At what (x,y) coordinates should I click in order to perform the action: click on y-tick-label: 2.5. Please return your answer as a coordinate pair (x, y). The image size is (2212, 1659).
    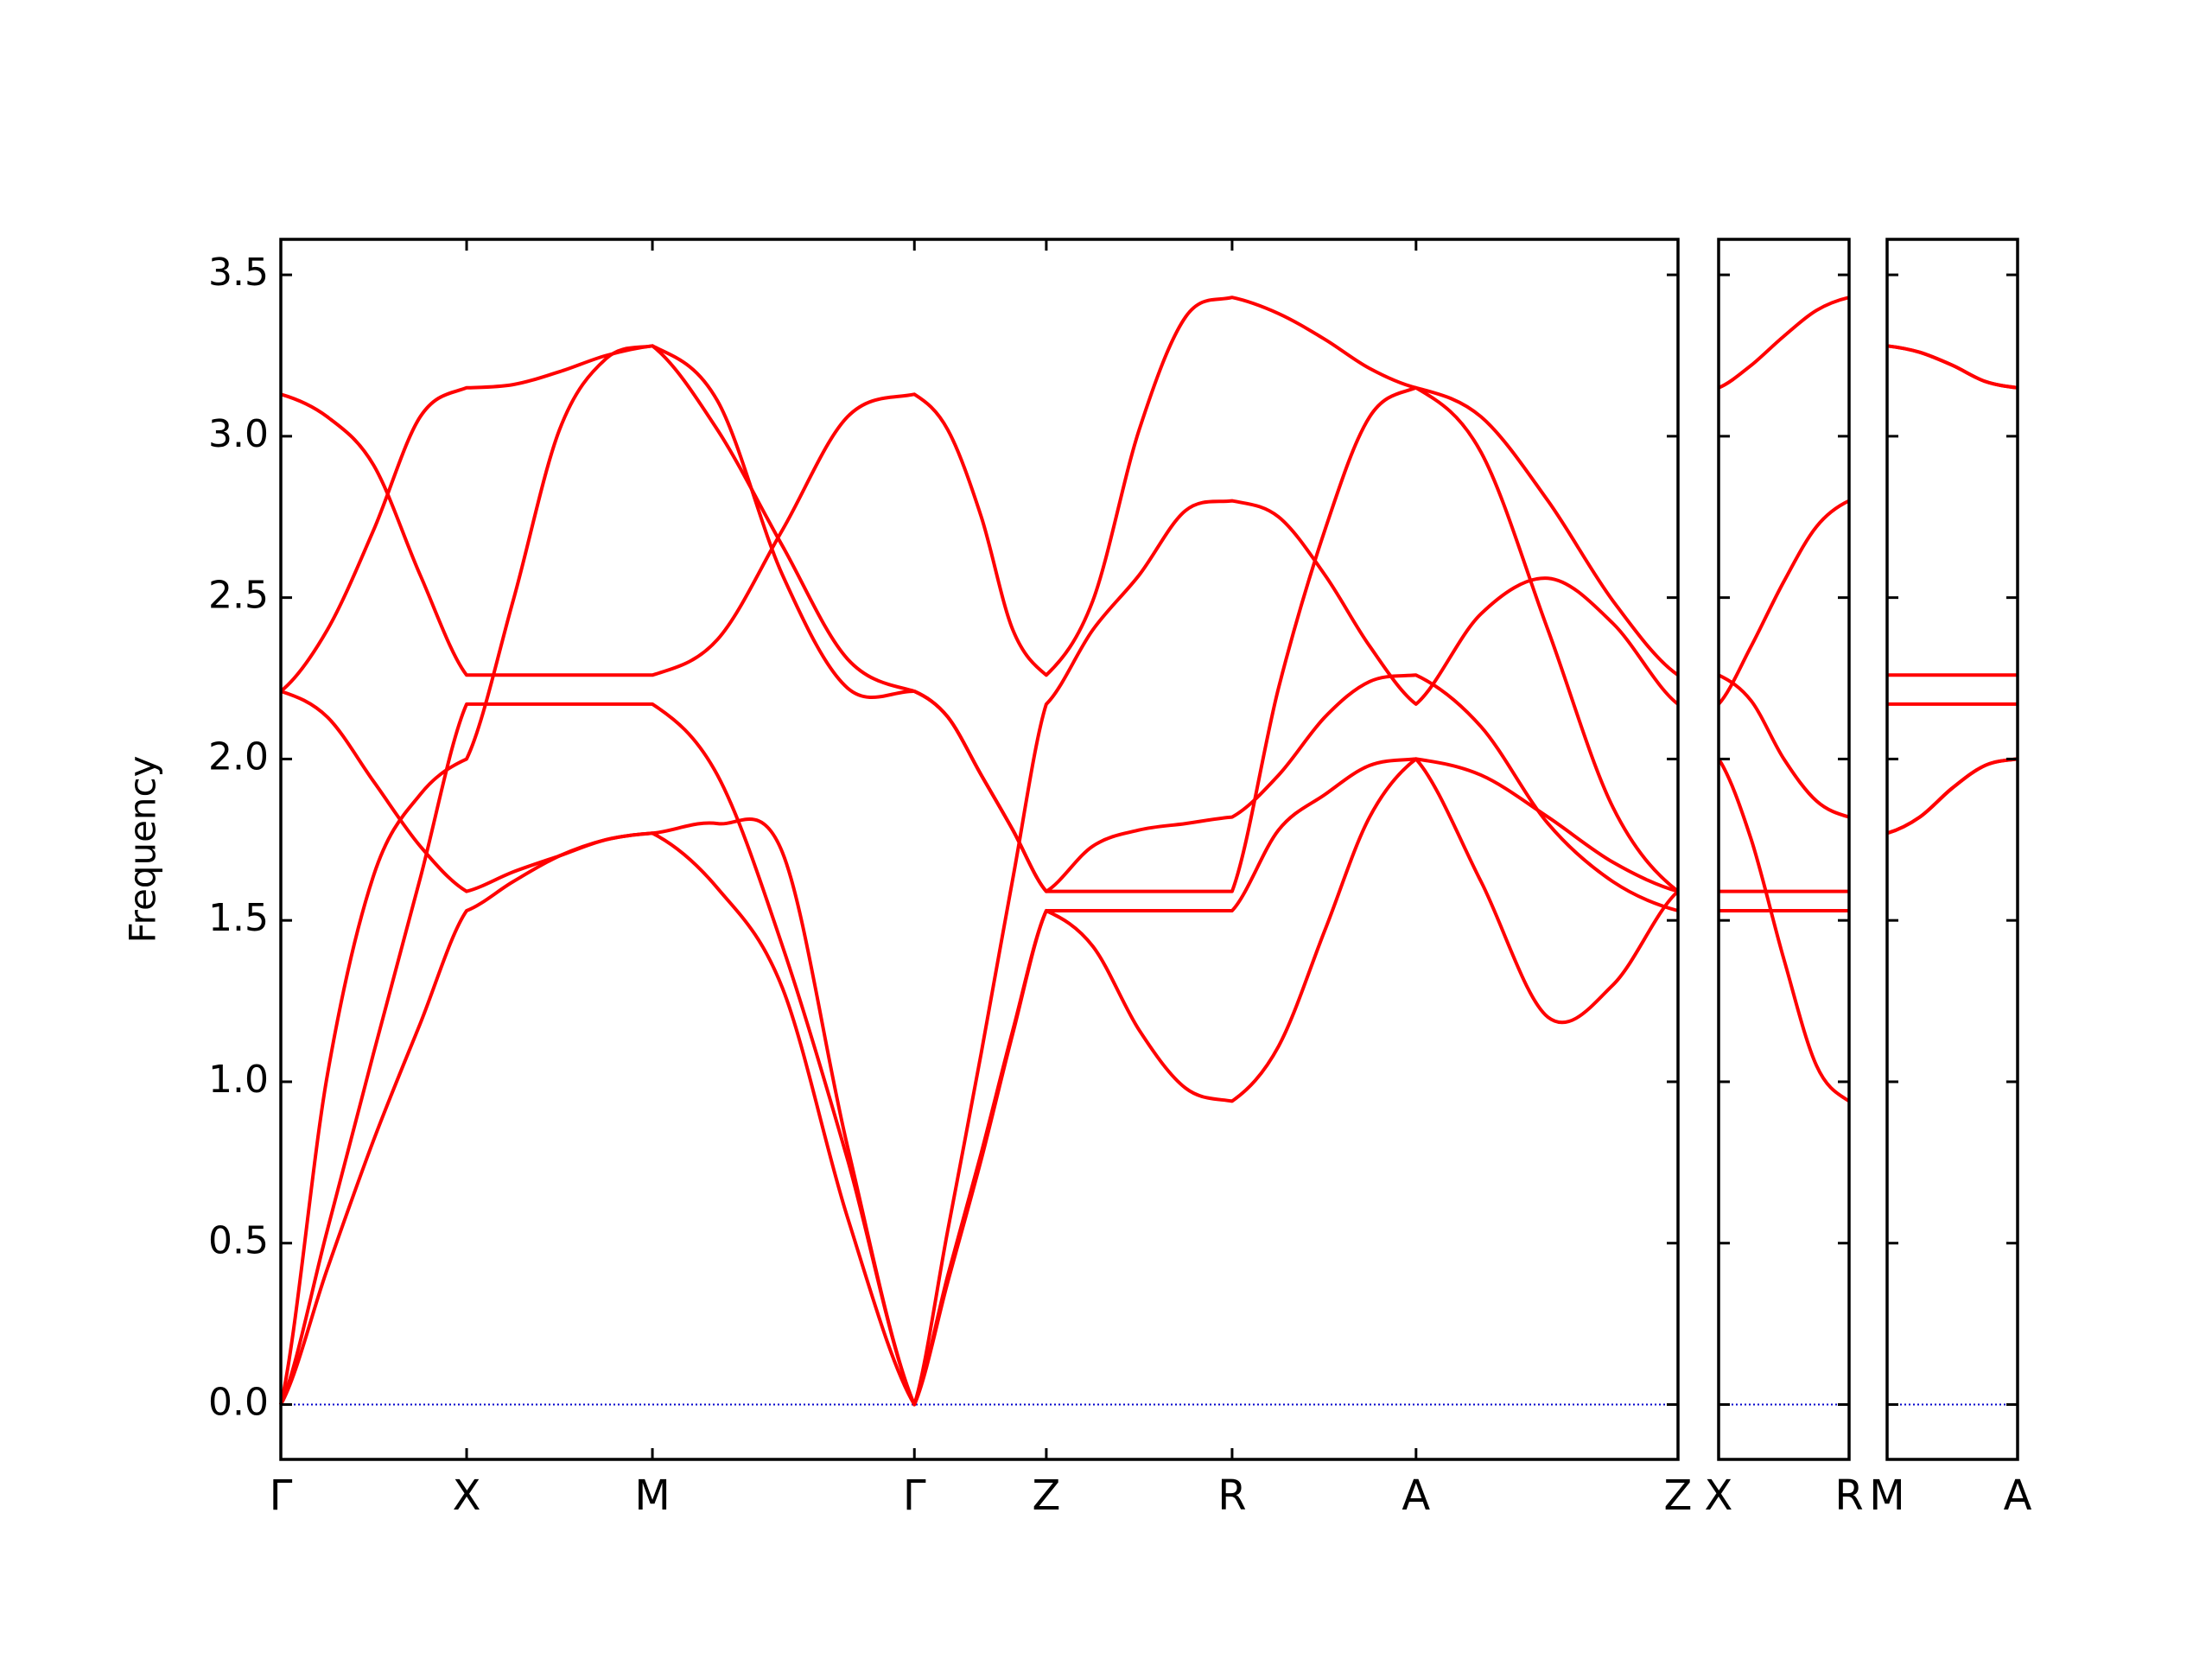
    Looking at the image, I should click on (238, 596).